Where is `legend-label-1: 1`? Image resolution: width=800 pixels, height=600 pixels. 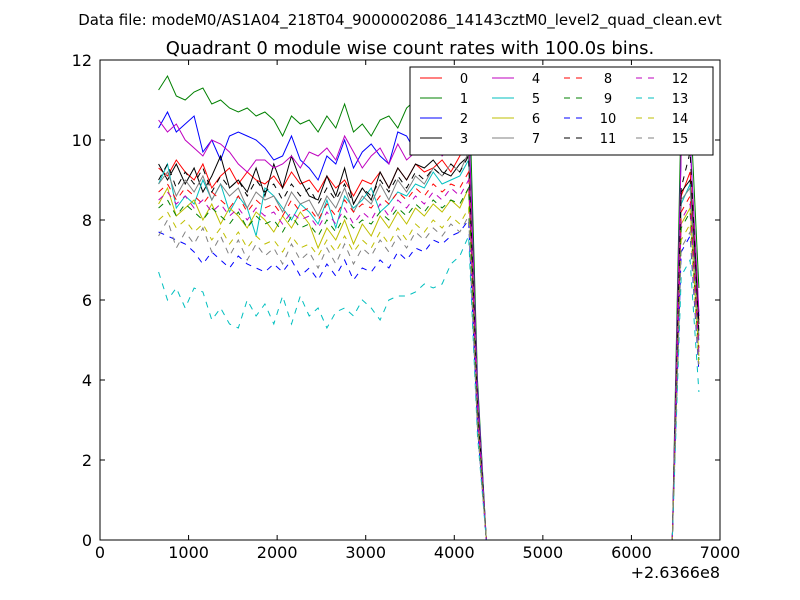 legend-label-1: 1 is located at coordinates (464, 99).